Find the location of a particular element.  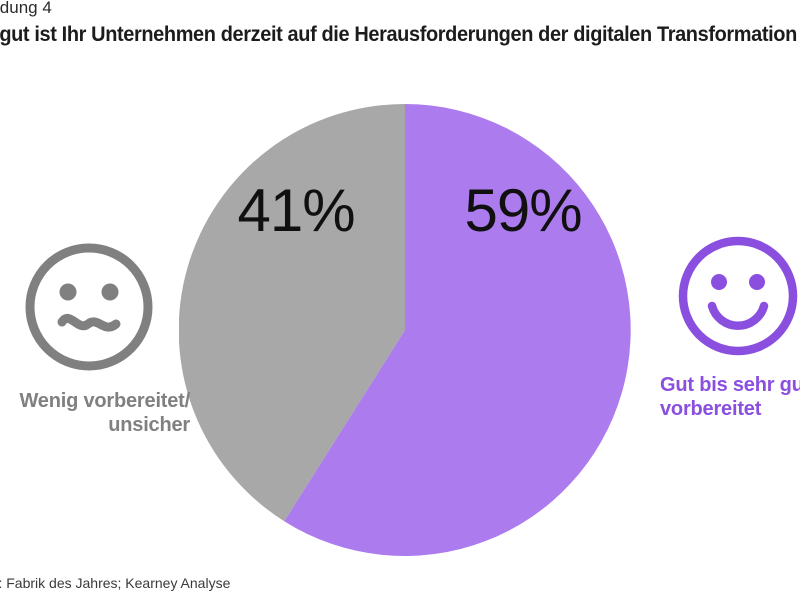

legend-gut-vorbereitet: Gut bis sehr gut vorbereitet is located at coordinates (730, 326).